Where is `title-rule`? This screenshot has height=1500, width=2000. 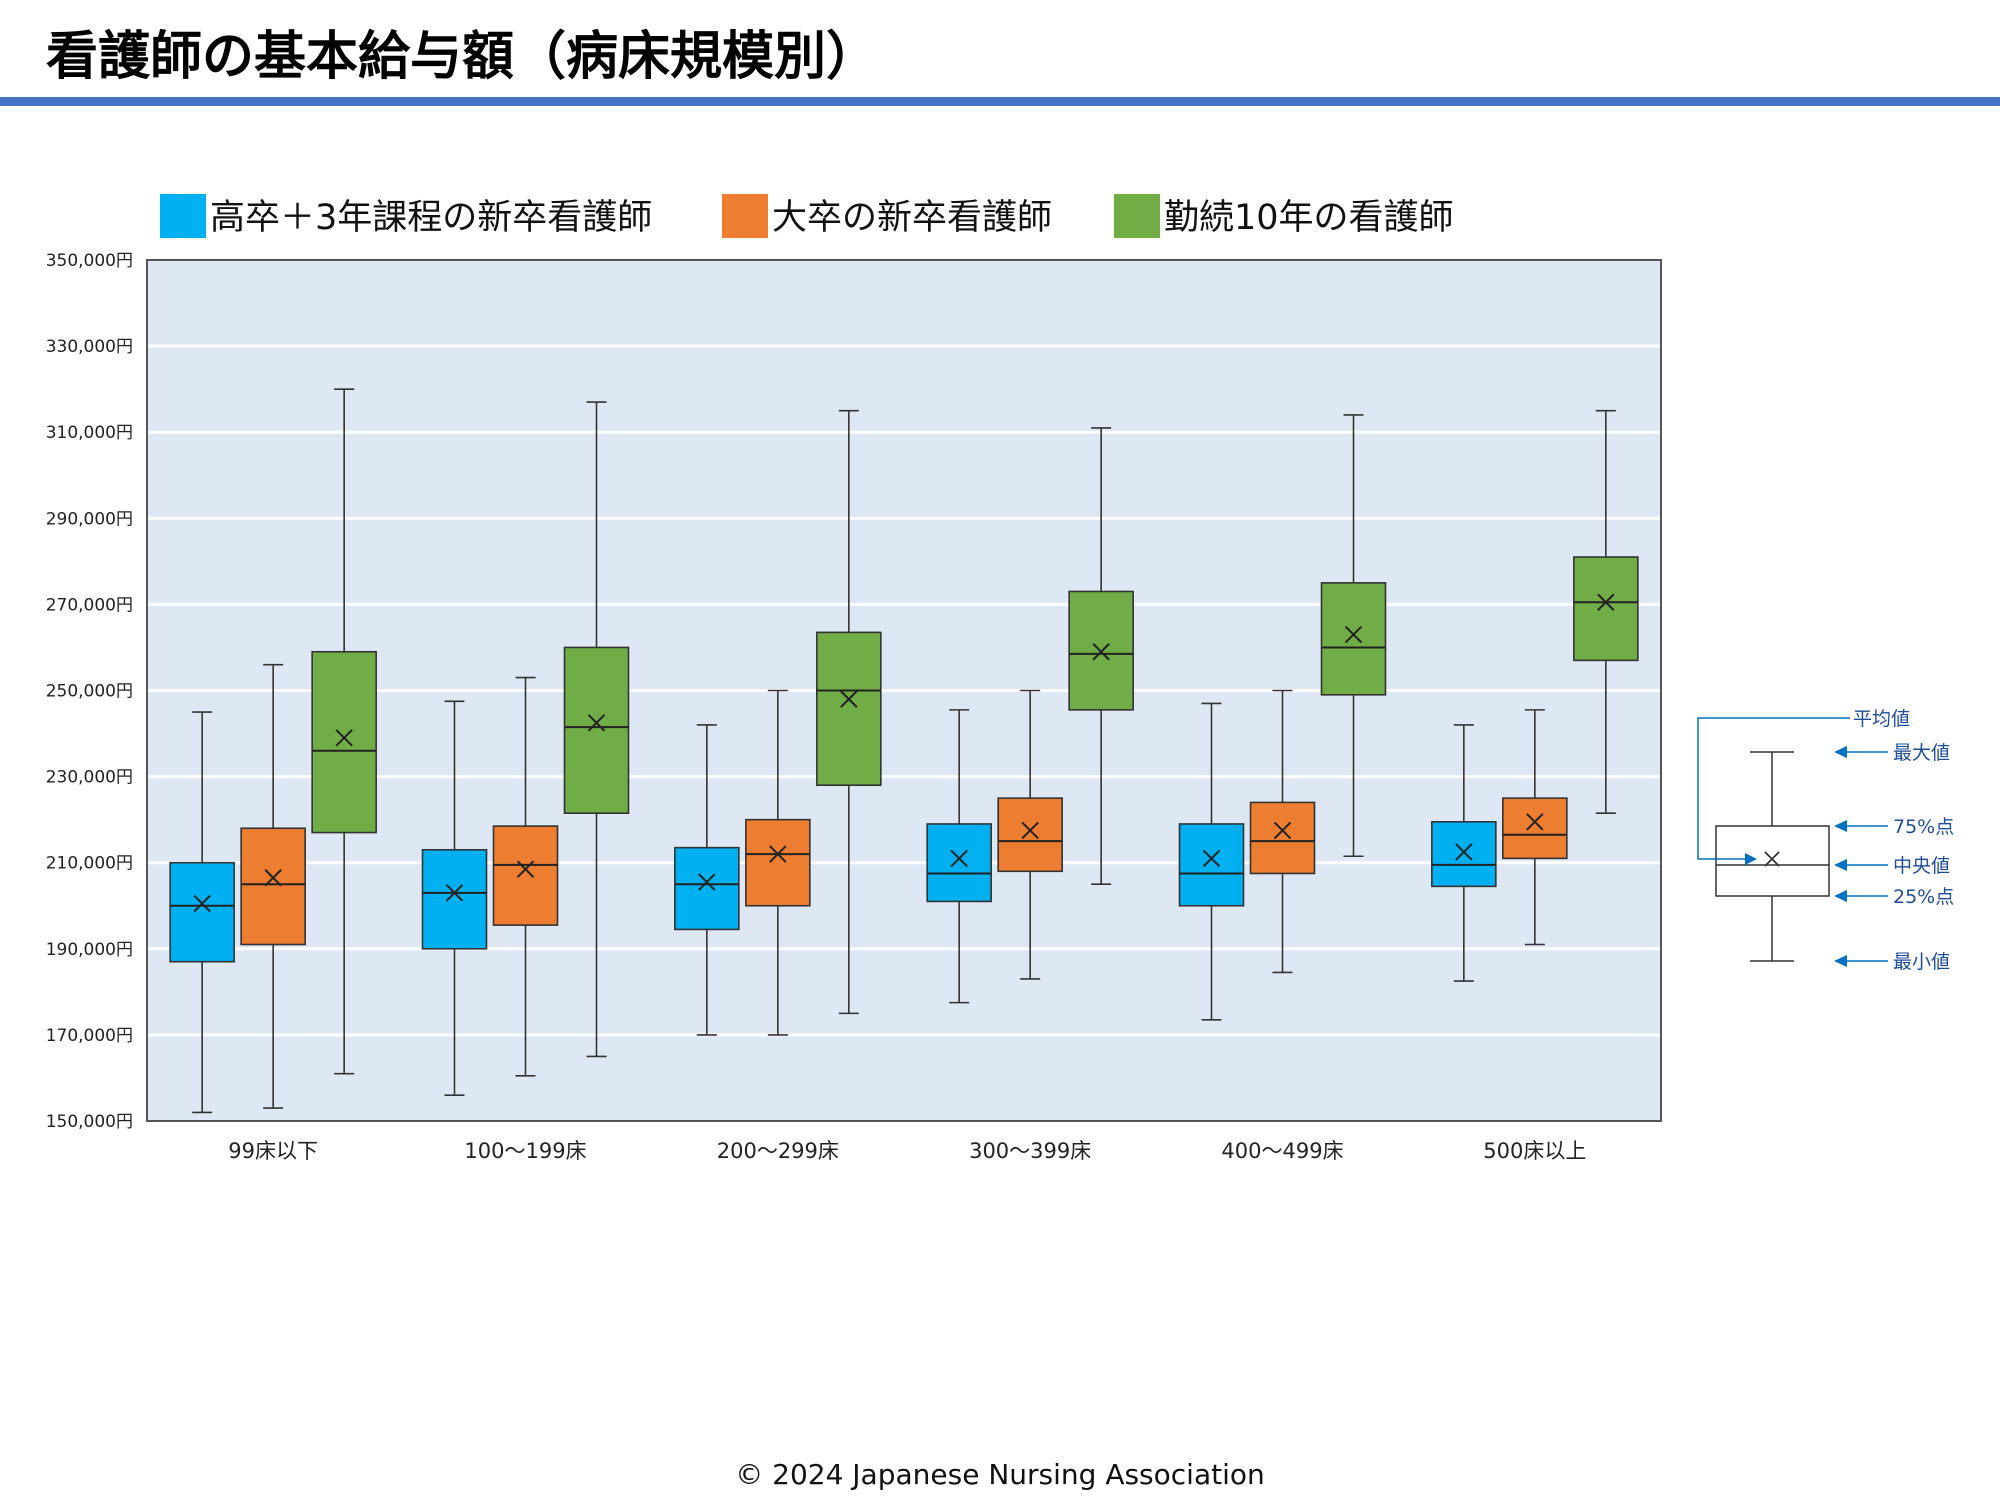
title-rule is located at coordinates (1000, 101).